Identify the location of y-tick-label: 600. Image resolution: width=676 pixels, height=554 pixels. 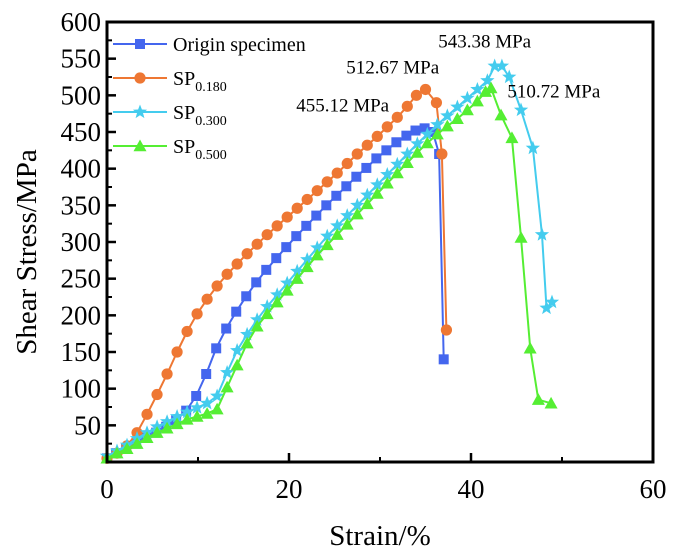
(81, 22).